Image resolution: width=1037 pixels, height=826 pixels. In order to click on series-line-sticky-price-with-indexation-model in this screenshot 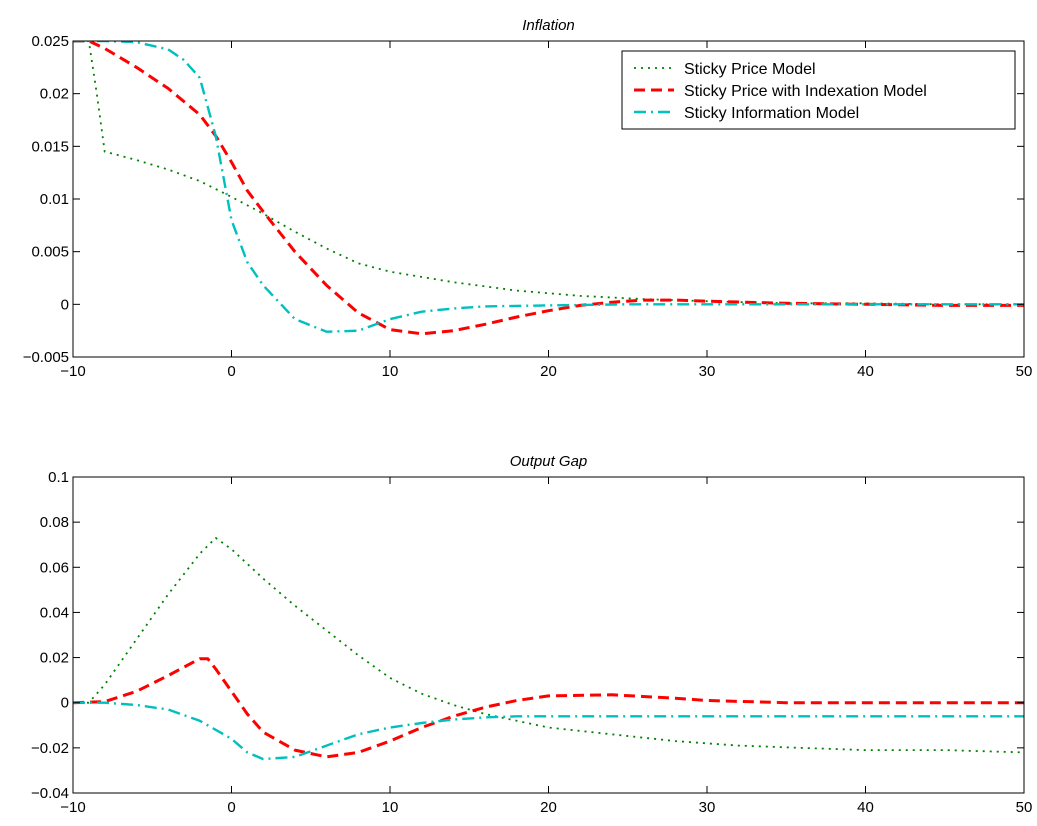, I will do `click(548, 708)`.